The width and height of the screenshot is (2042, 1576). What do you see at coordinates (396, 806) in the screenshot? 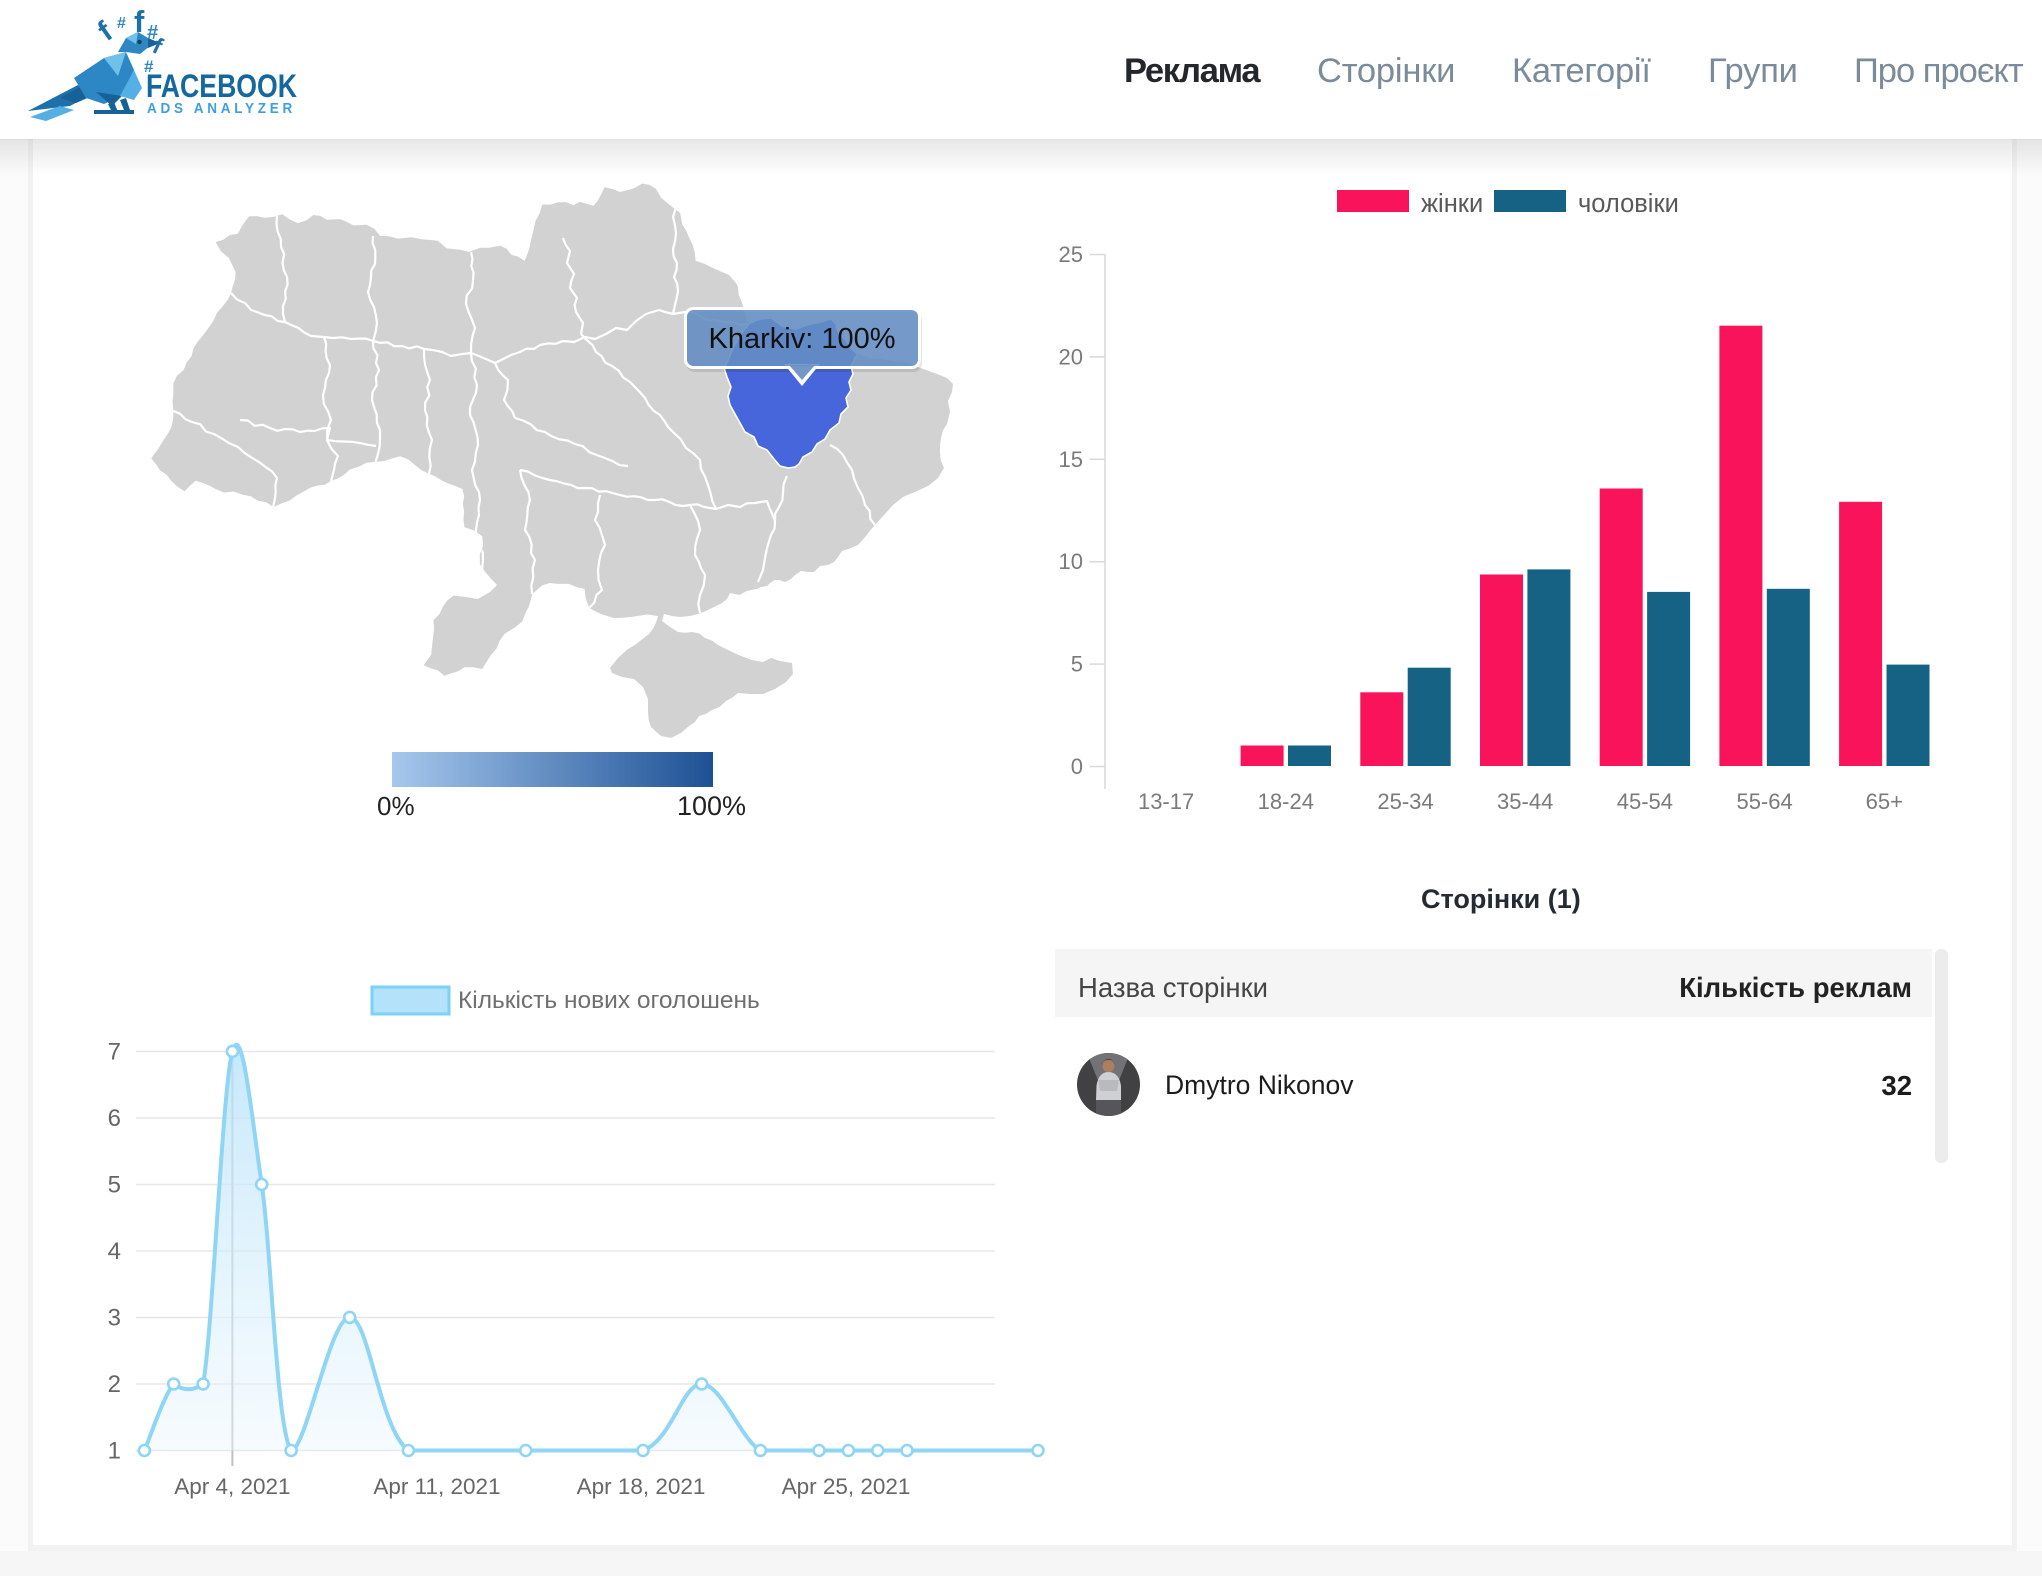
I see `svg-text: 0%` at bounding box center [396, 806].